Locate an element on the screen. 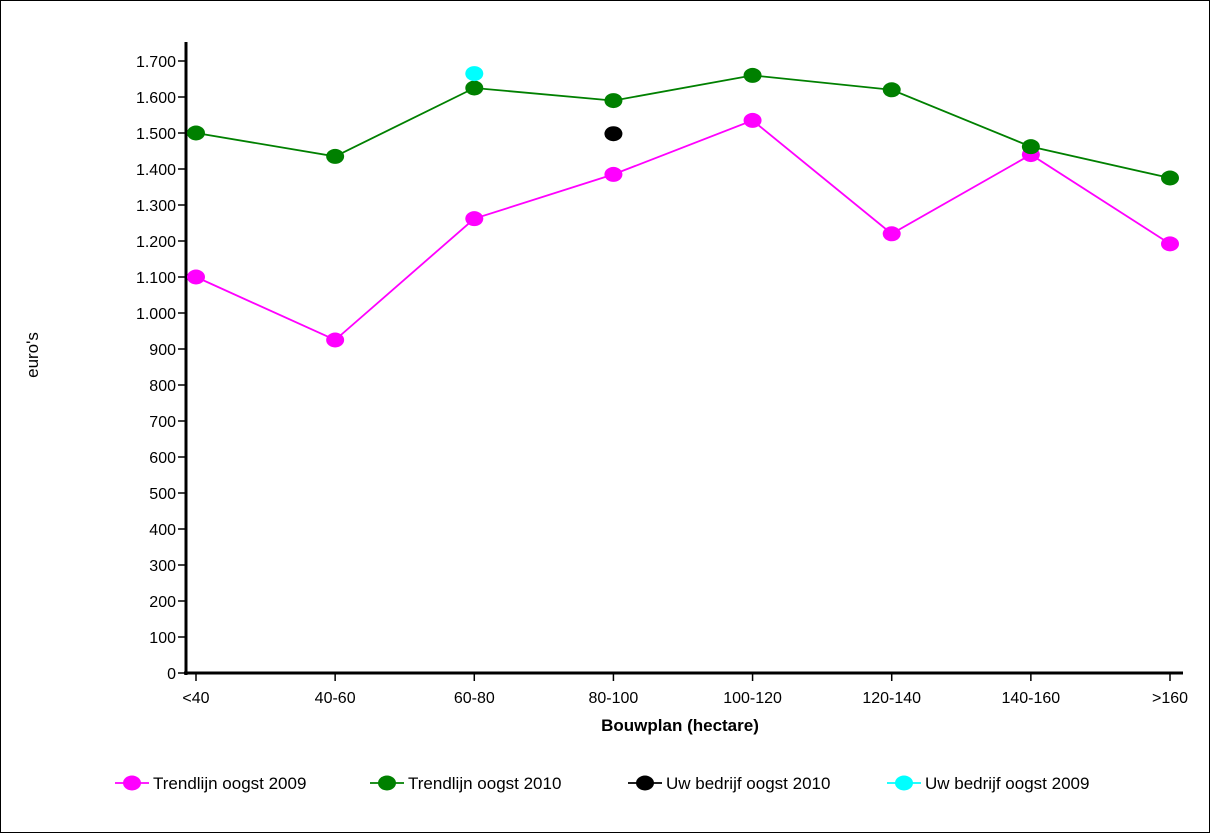 The width and height of the screenshot is (1210, 833). y-tick-label: 700 is located at coordinates (162, 422).